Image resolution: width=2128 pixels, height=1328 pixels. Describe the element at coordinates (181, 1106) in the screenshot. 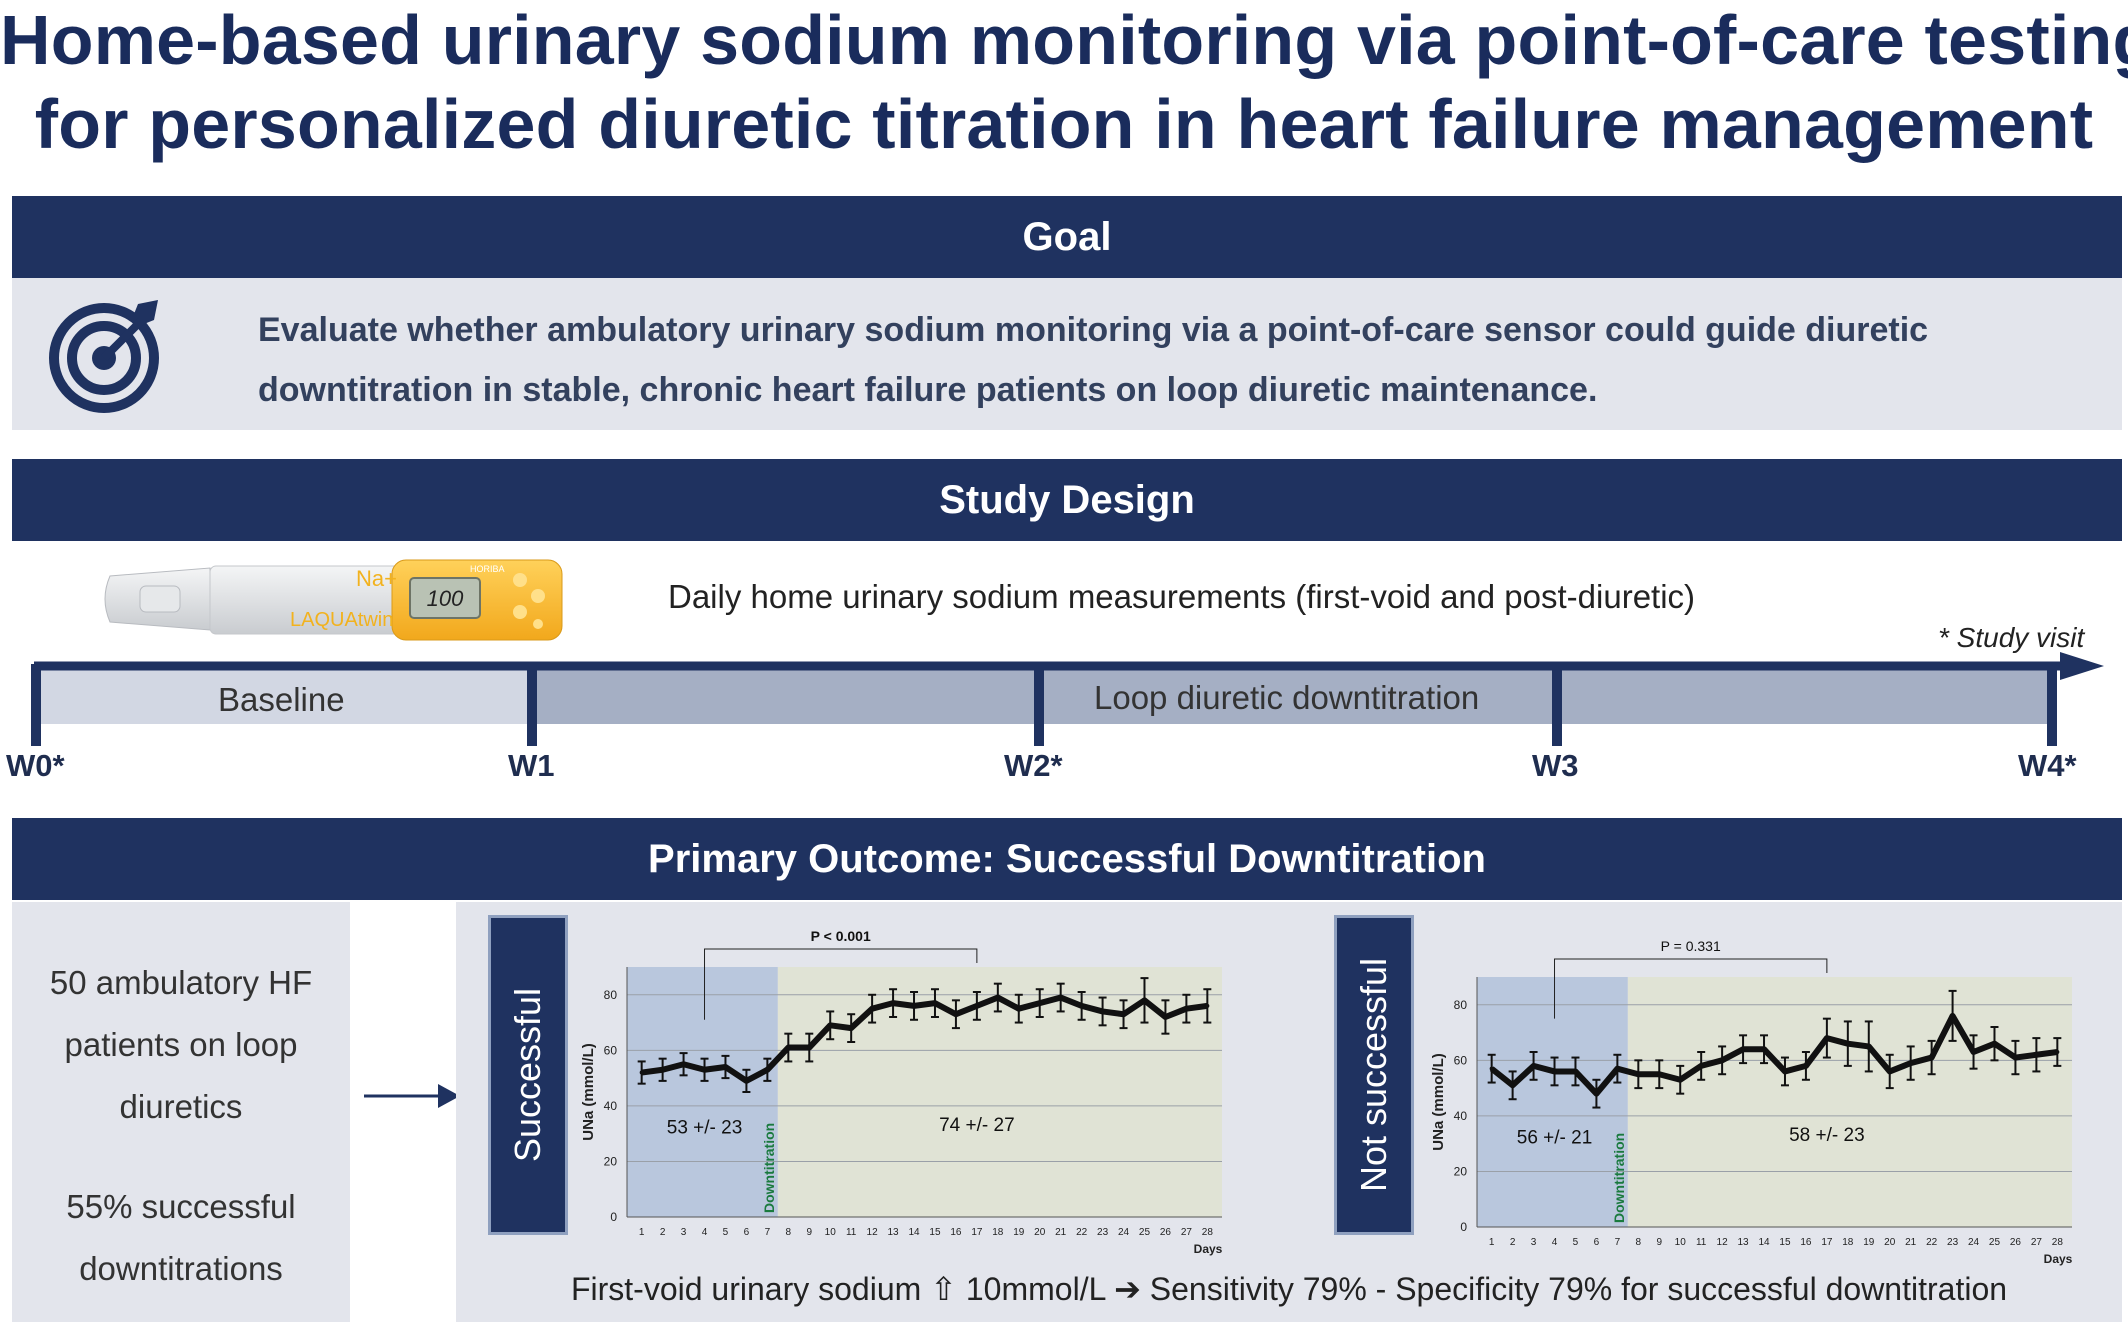

I see `patients-line-3: diuretics` at that location.